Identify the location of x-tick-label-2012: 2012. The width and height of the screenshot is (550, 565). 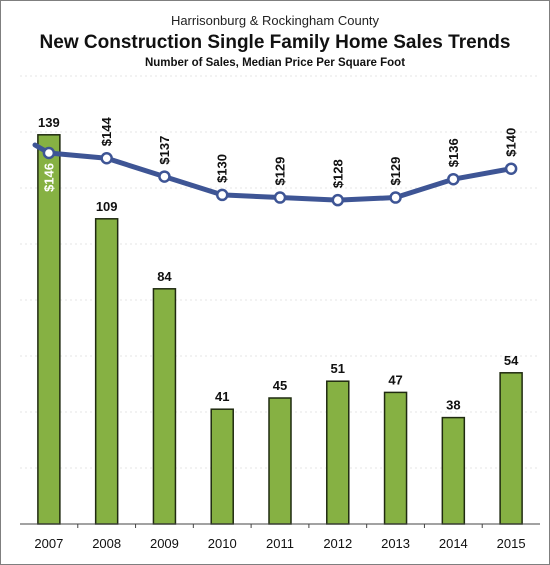
(337, 543).